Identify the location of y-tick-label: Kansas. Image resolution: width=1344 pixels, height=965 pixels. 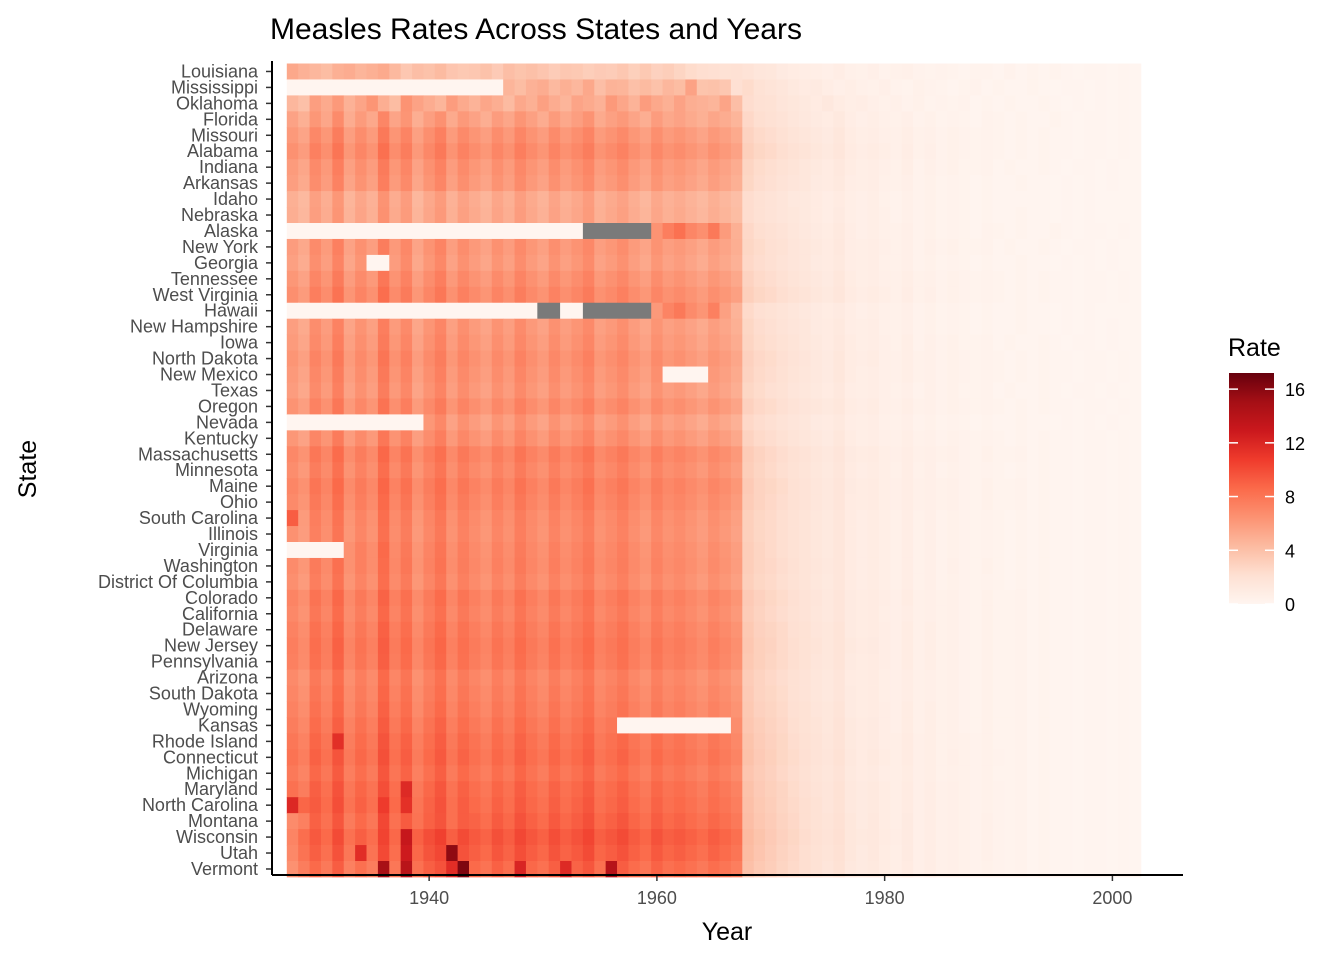
(228, 725).